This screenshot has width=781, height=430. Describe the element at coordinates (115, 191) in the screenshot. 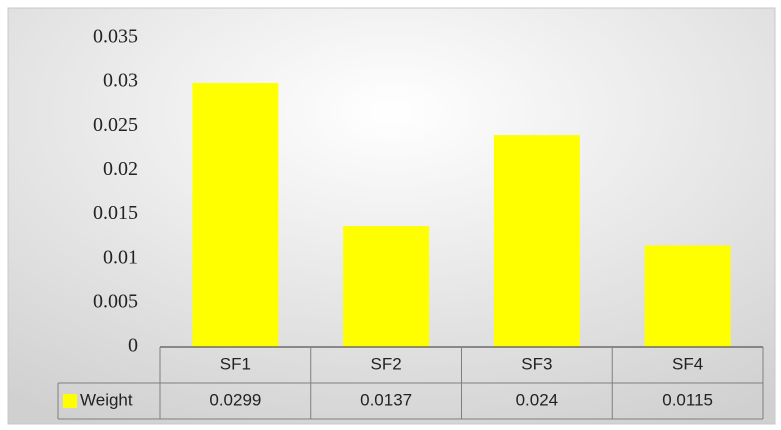

I see `y-axis-ticks: 0 0.005 0.01 0.015 0.02 0.025 0.03 0.035` at that location.